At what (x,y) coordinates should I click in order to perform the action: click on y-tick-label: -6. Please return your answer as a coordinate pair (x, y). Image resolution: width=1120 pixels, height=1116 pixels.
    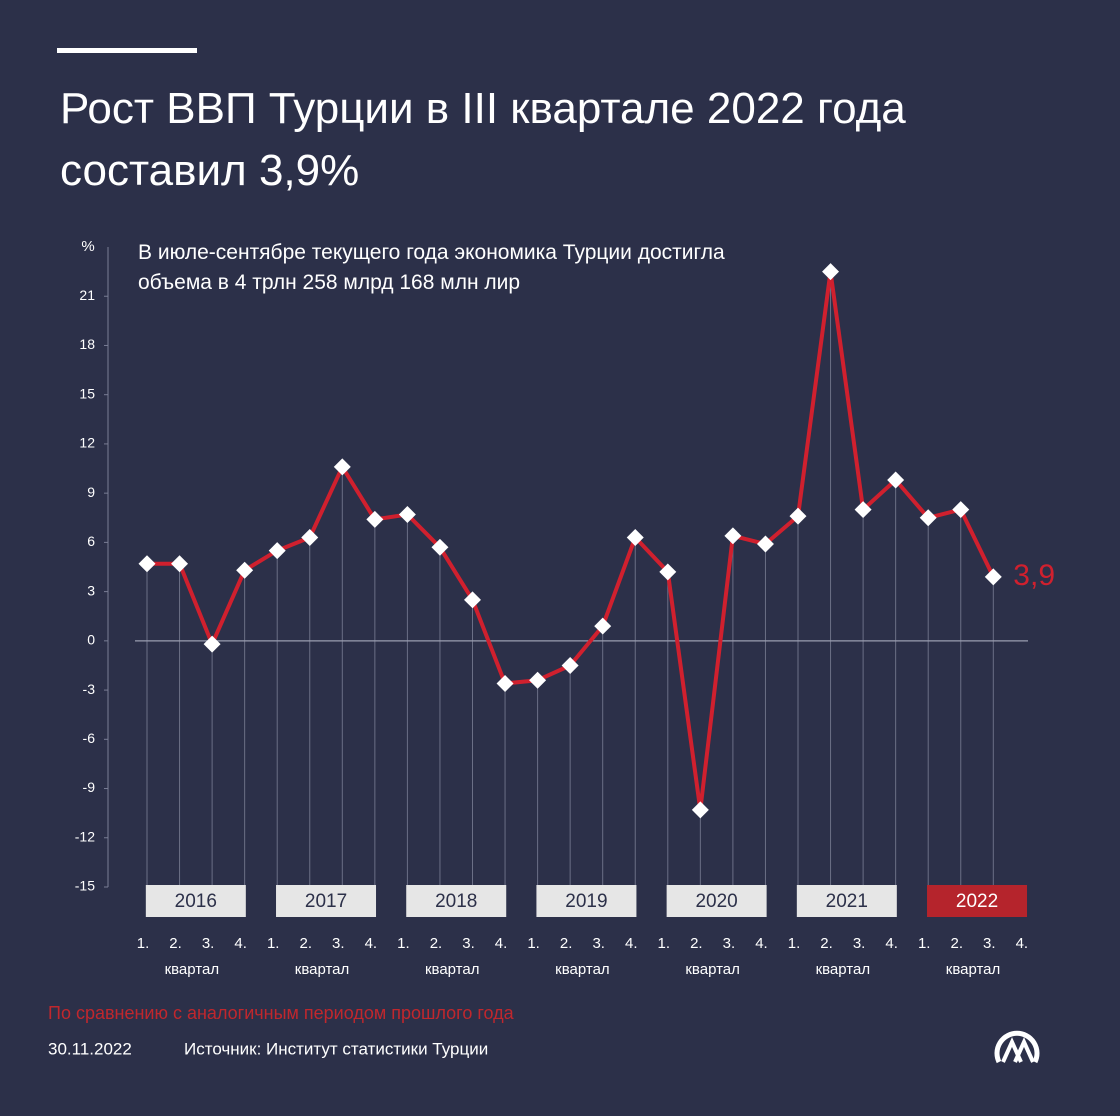
    Looking at the image, I should click on (89, 738).